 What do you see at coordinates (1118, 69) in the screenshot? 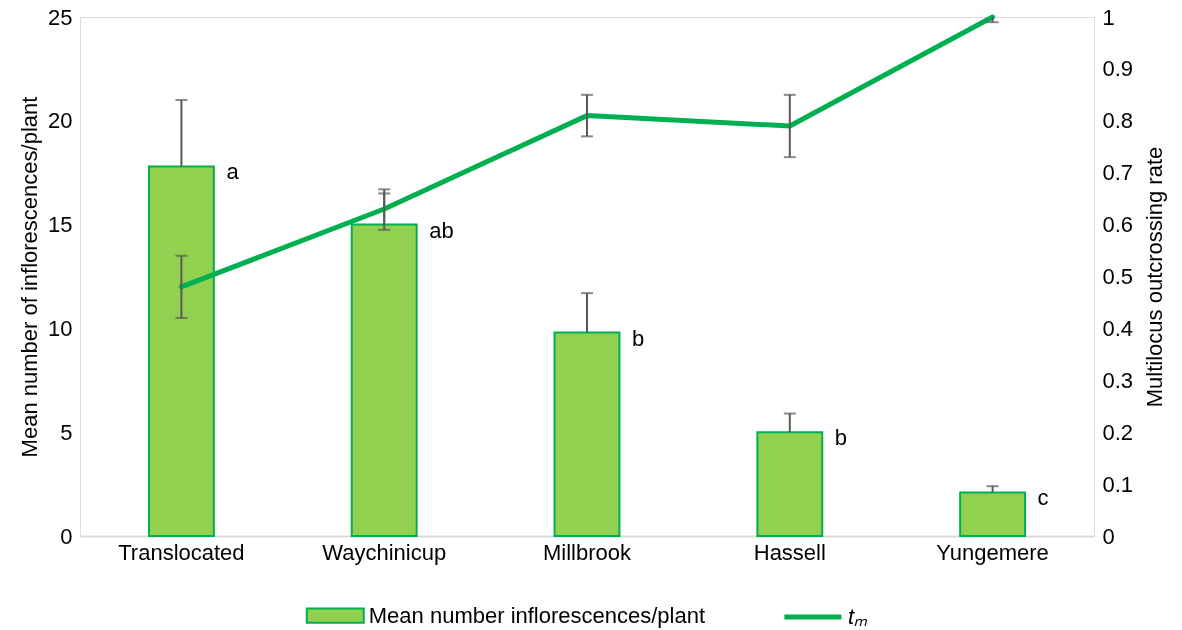
I see `y2-tick-label: 0.9` at bounding box center [1118, 69].